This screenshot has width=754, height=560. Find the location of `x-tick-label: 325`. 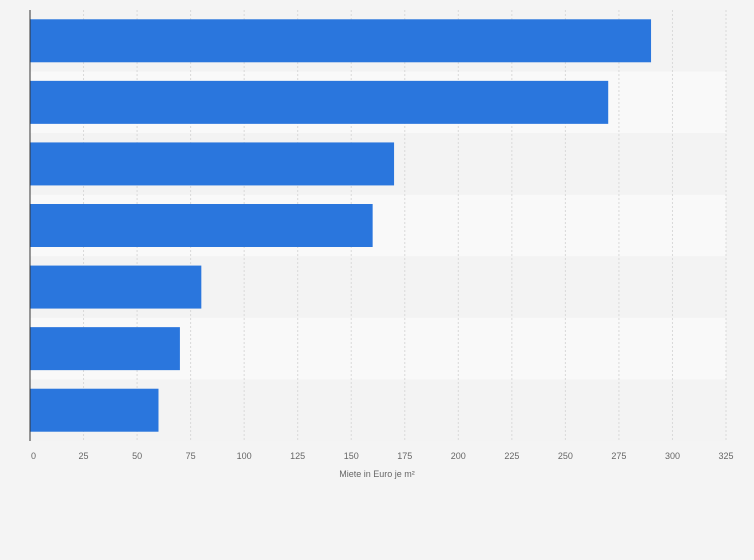

x-tick-label: 325 is located at coordinates (725, 456).